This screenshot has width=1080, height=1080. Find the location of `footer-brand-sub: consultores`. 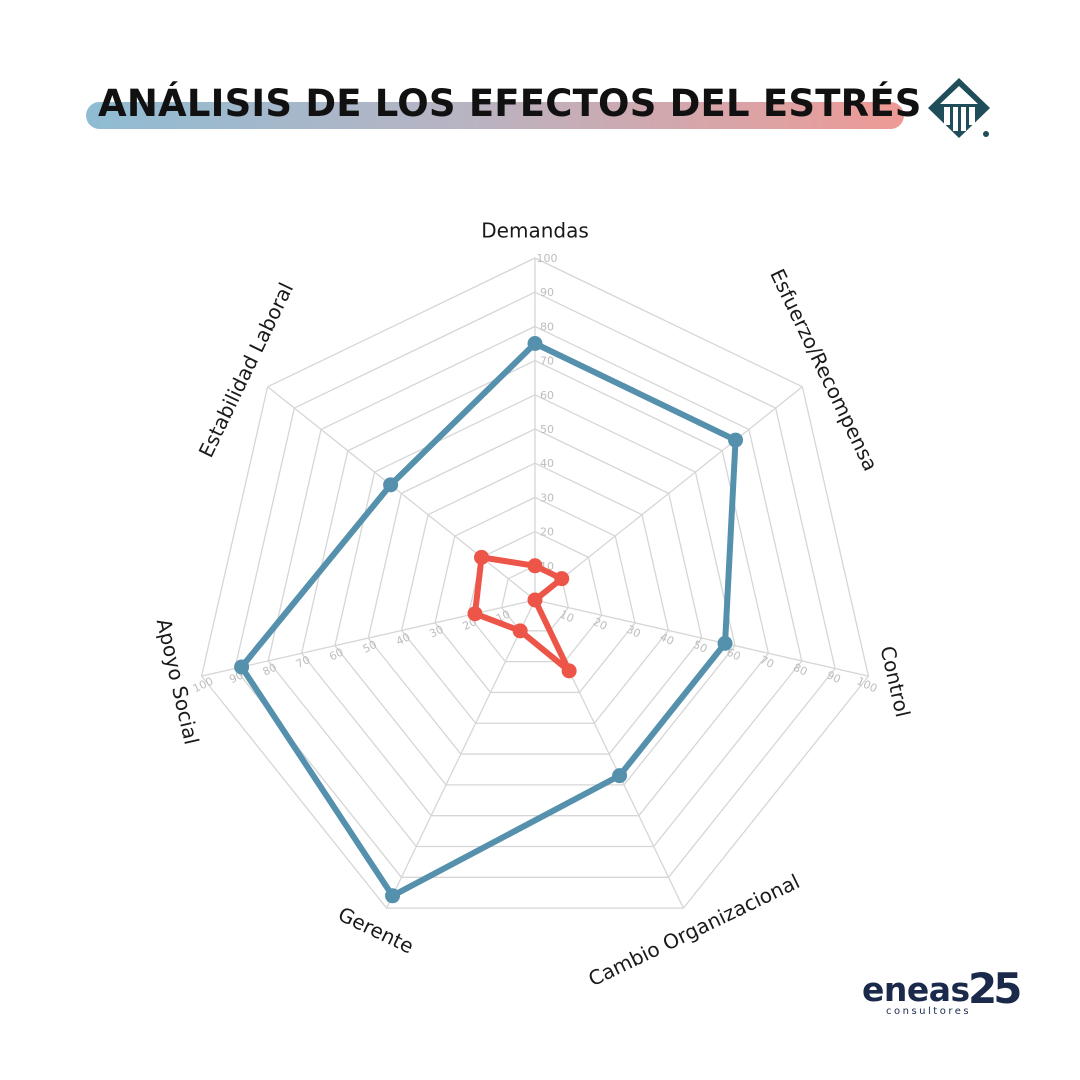

footer-brand-sub: consultores is located at coordinates (929, 1011).